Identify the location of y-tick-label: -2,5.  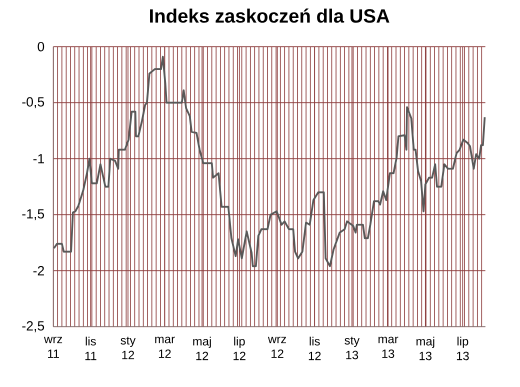
(33, 326).